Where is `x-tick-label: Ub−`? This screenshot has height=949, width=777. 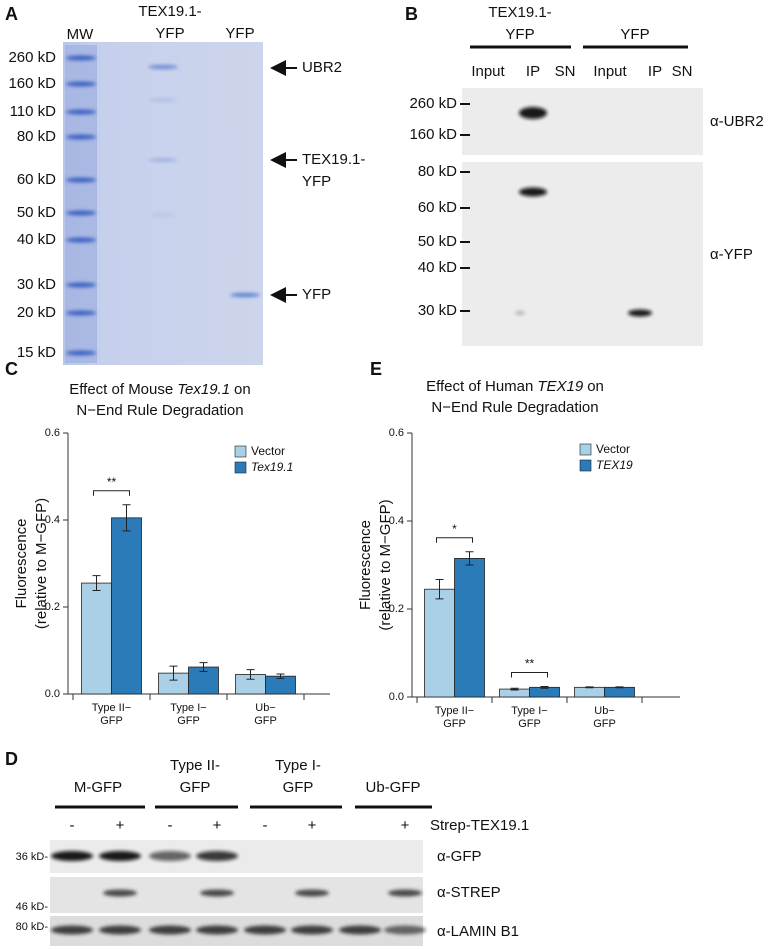 x-tick-label: Ub− is located at coordinates (604, 711).